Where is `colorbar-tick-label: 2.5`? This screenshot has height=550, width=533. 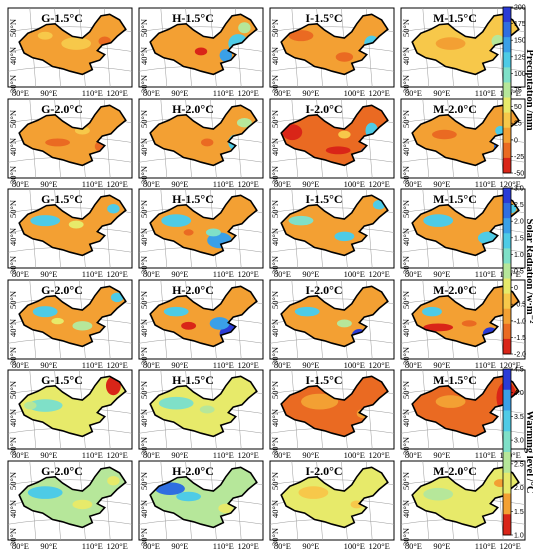
colorbar-tick-label: 2.5 is located at coordinates (519, 205).